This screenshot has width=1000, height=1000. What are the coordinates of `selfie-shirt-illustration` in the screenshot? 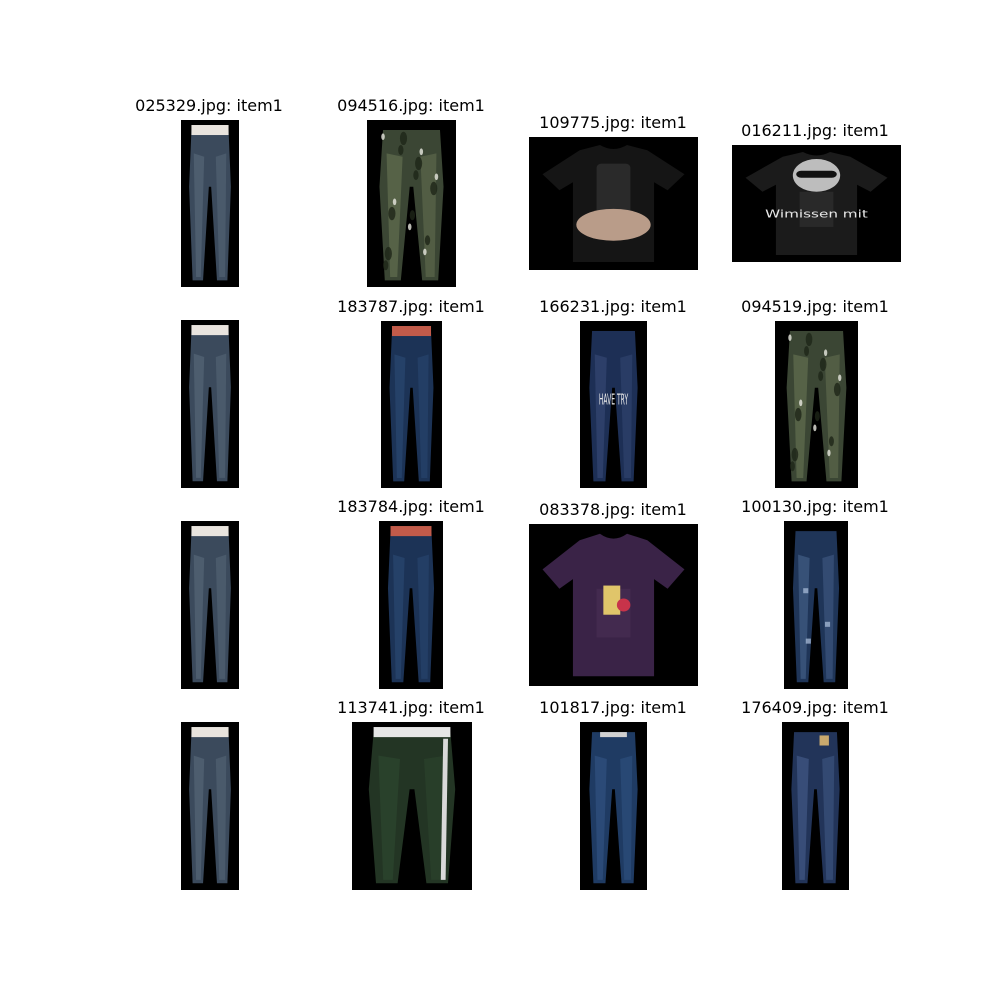 It's located at (613, 203).